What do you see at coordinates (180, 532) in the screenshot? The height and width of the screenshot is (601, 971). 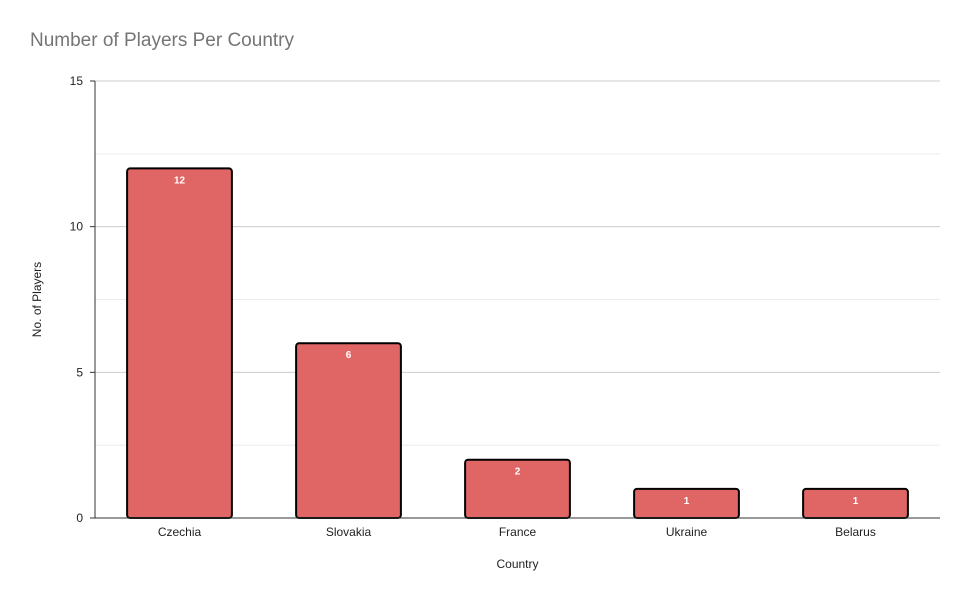 I see `x-tick-label: Czechia` at bounding box center [180, 532].